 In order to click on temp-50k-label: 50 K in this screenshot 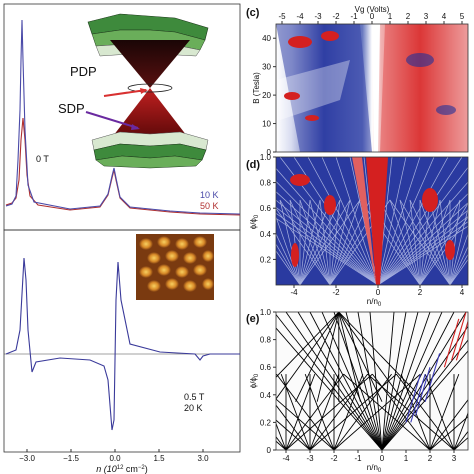, I will do `click(209, 206)`.